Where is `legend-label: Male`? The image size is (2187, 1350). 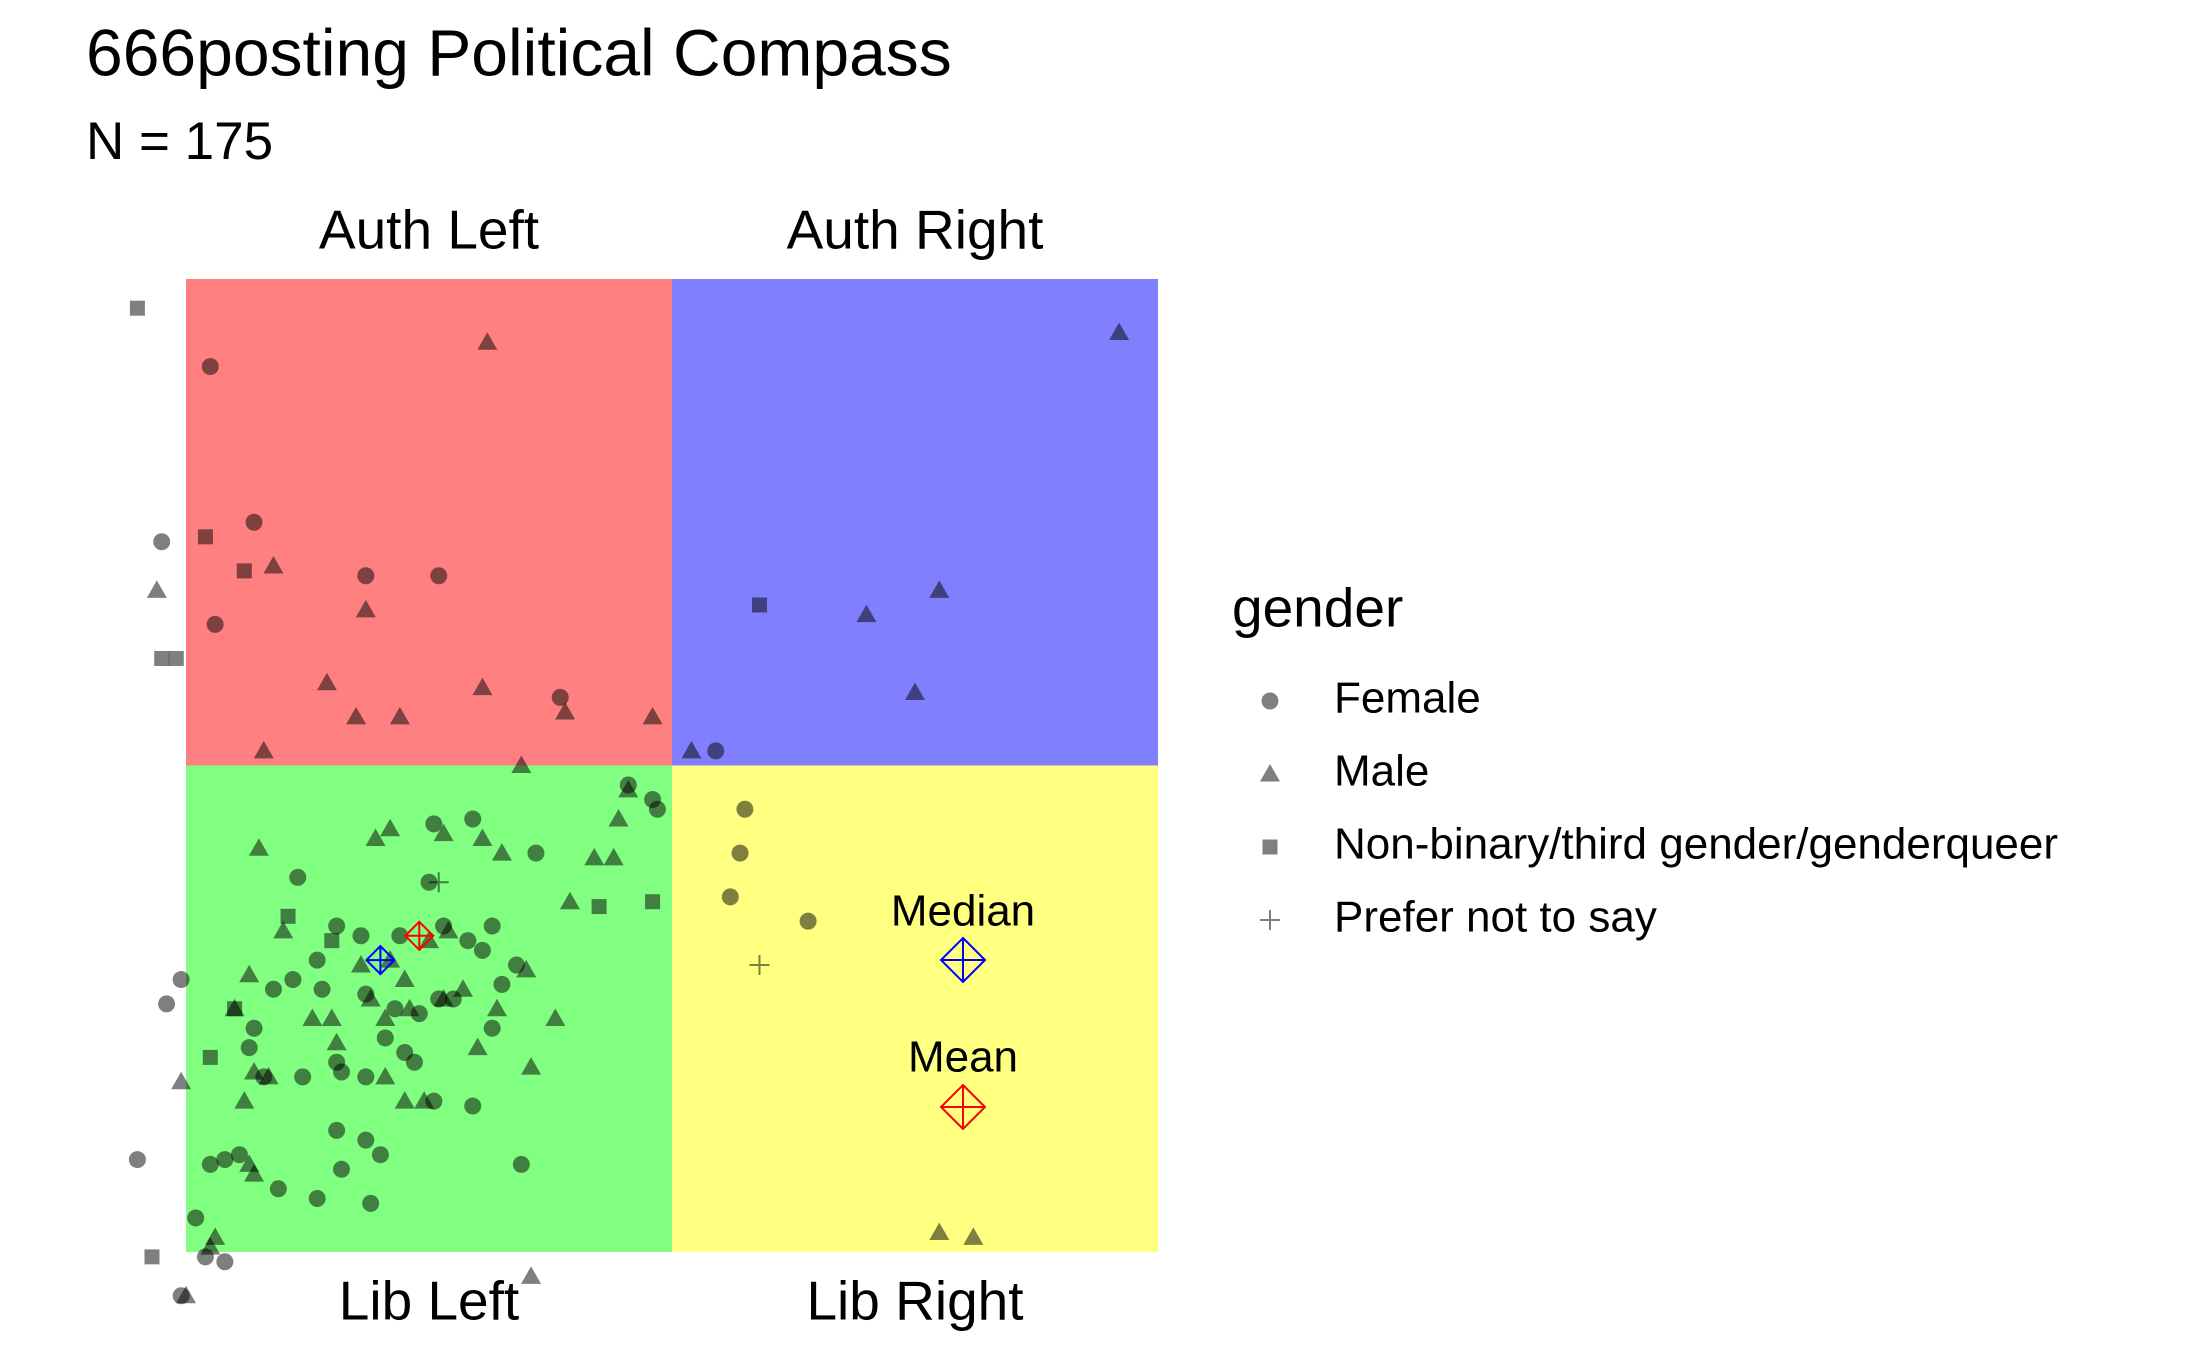
legend-label: Male is located at coordinates (1381, 771).